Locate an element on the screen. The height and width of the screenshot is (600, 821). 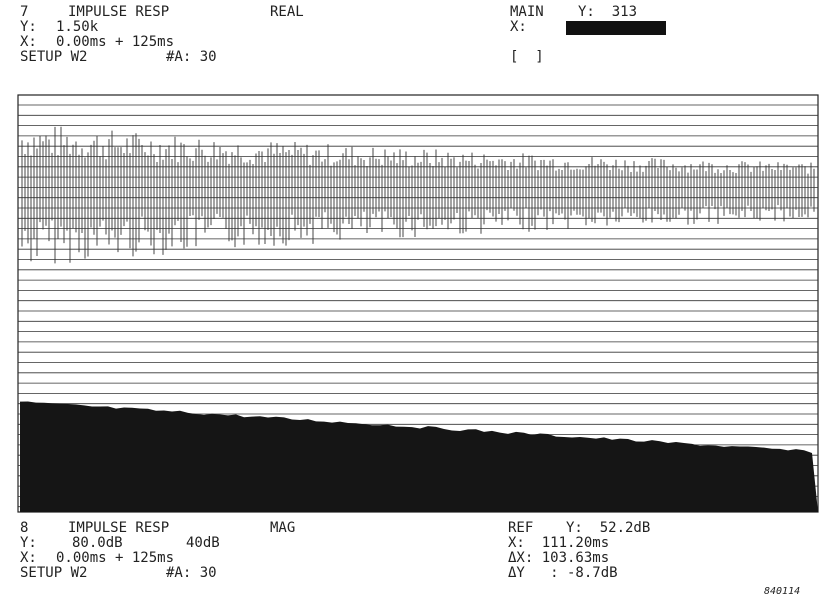
marker-x-label: X: is located at coordinates (518, 27).